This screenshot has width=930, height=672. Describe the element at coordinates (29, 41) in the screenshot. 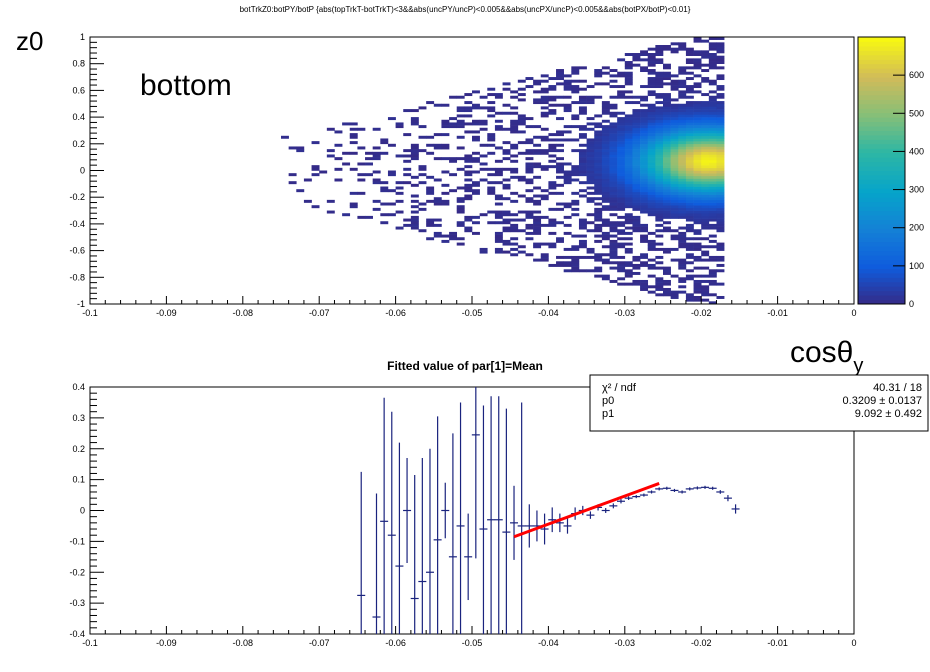

I see `z0-label: z0` at that location.